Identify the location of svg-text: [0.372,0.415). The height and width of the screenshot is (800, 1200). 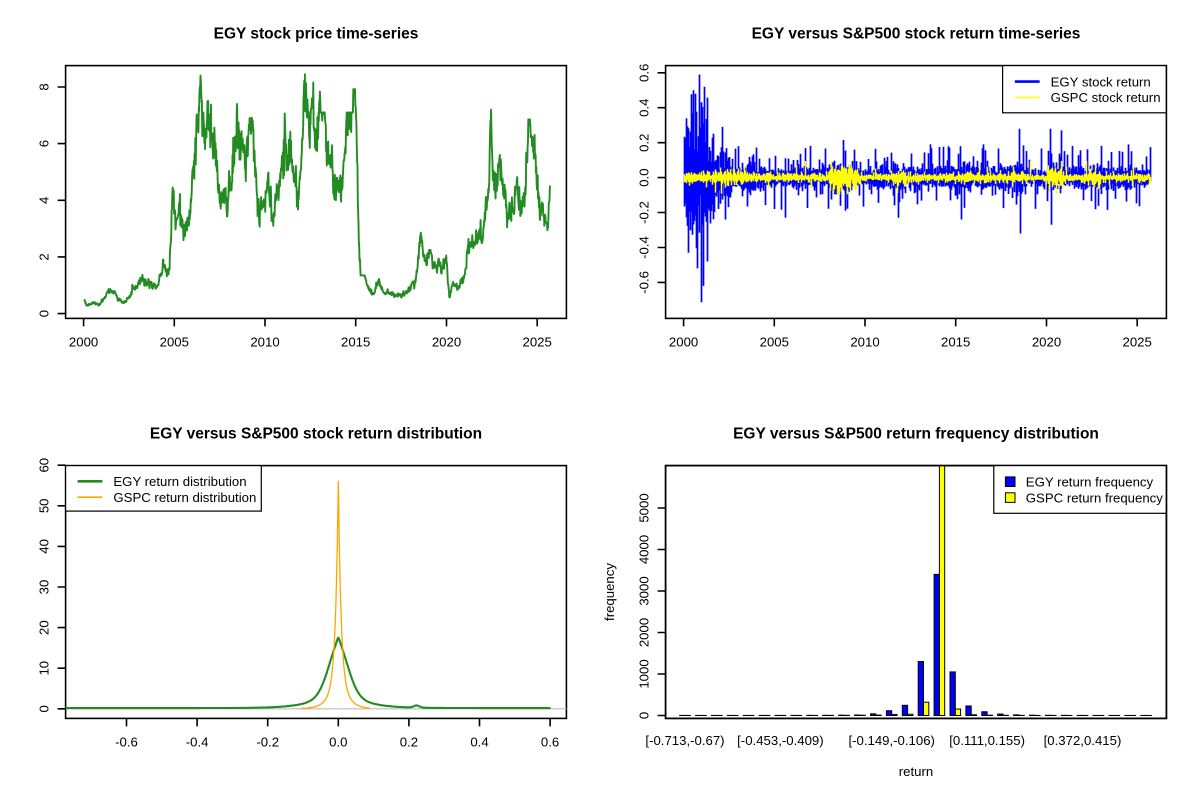
(1083, 740).